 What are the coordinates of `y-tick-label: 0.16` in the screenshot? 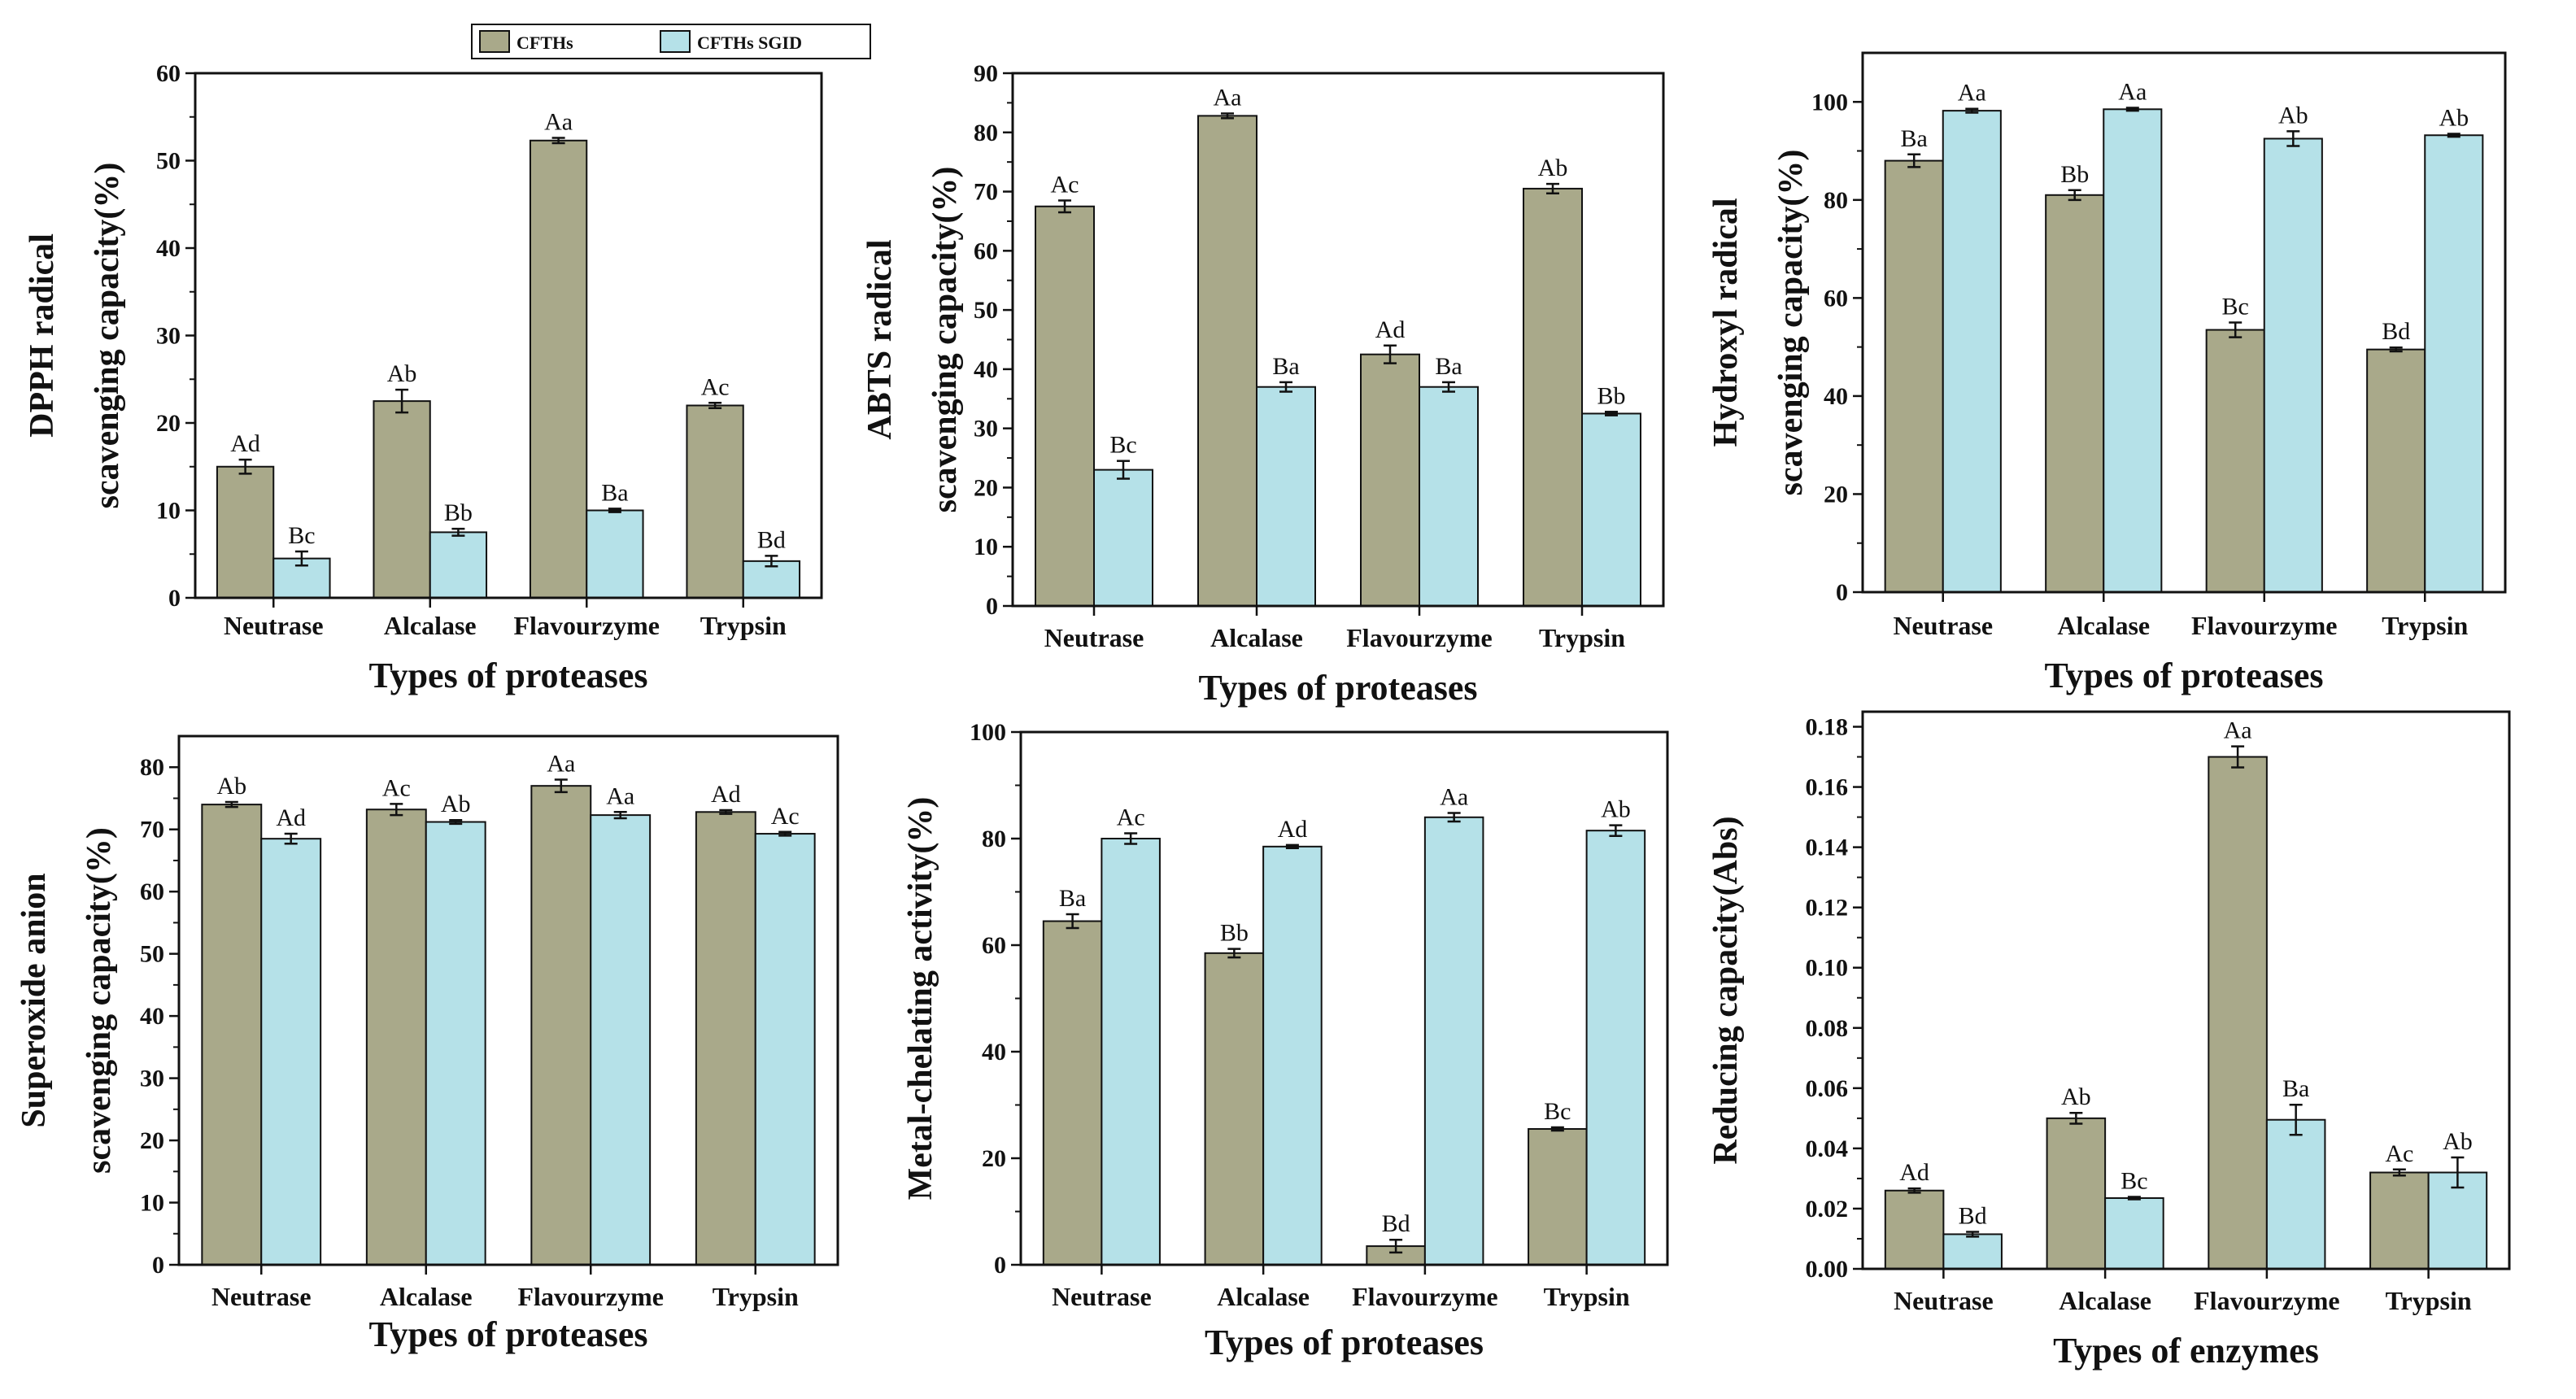 It's located at (1827, 788).